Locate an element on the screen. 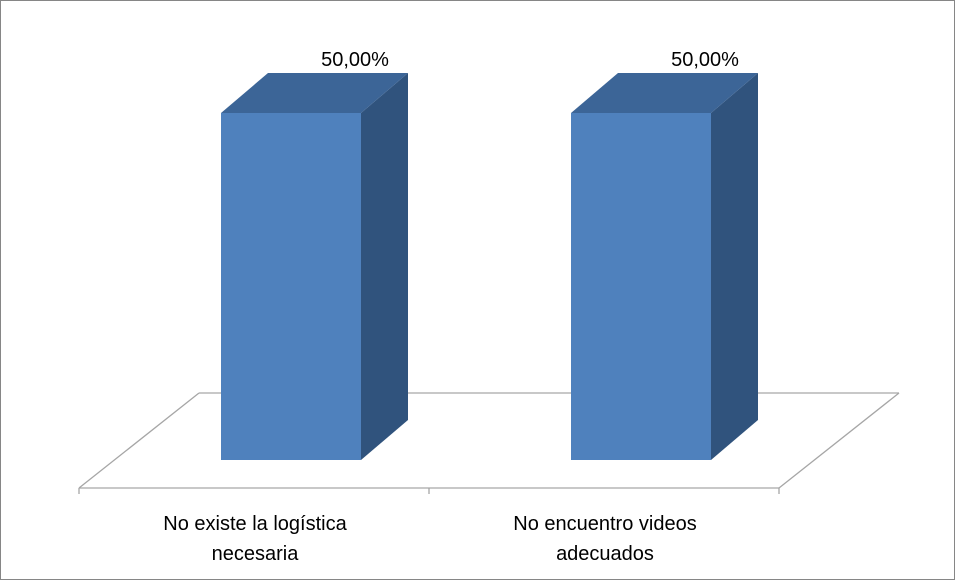  x-tick-label: necesaria is located at coordinates (256, 554).